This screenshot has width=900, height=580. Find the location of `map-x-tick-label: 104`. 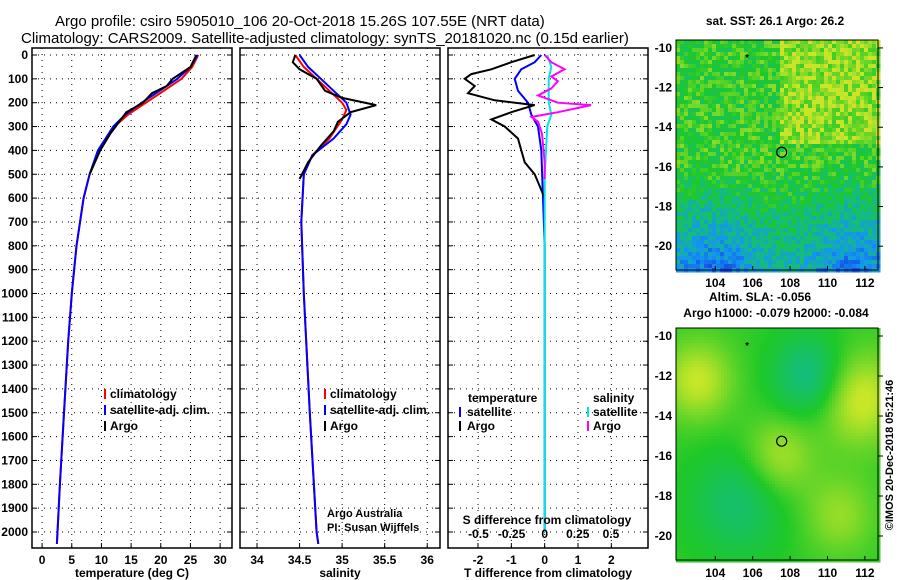

map-x-tick-label: 104 is located at coordinates (715, 283).